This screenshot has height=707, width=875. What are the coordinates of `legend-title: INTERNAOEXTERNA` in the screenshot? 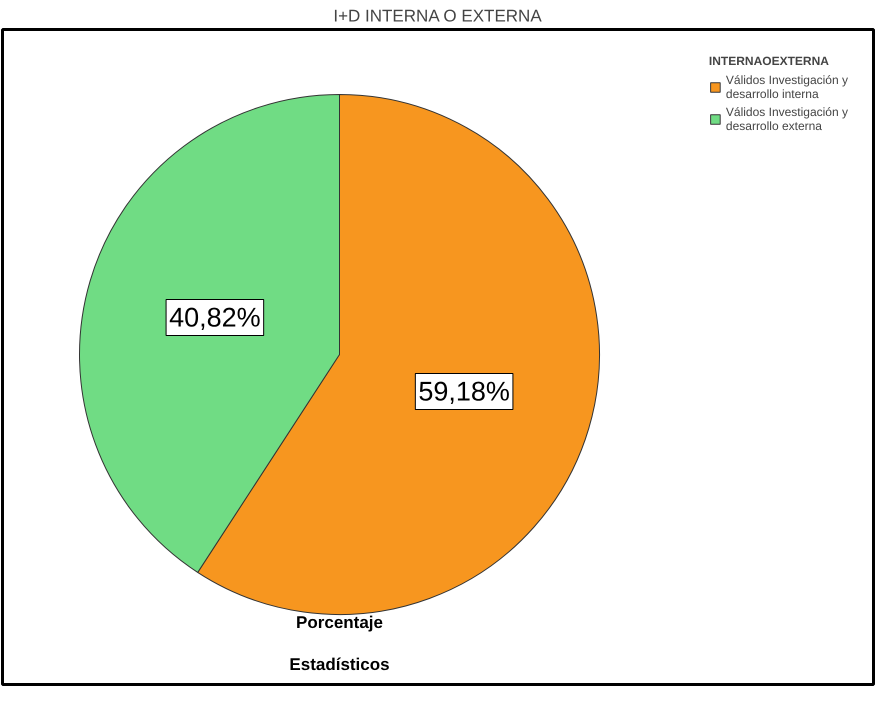 It's located at (769, 61).